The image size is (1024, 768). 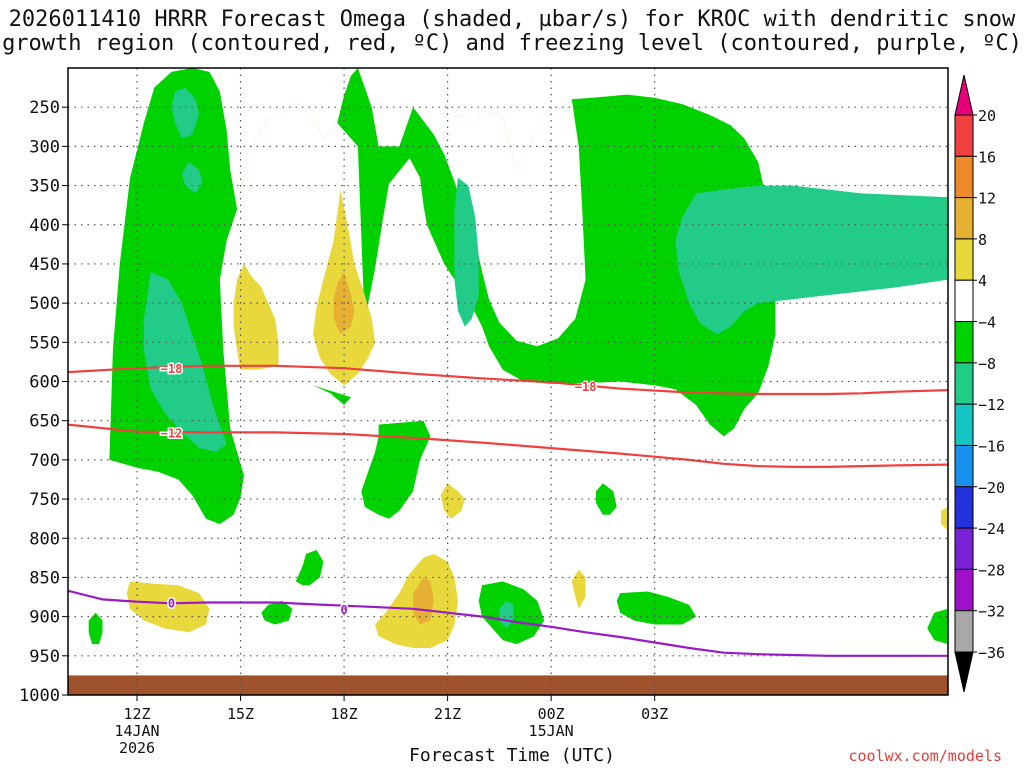 I want to click on colorbar-label-2: 12, so click(x=987, y=199).